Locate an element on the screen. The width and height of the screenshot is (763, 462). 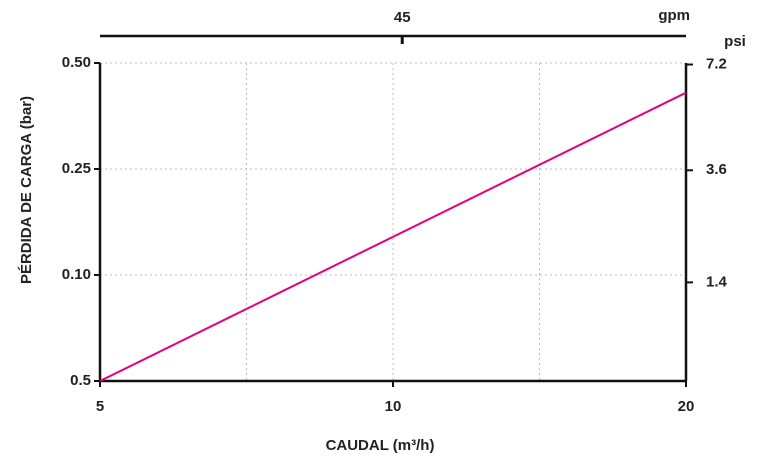
top-axis-title: gpm is located at coordinates (674, 15).